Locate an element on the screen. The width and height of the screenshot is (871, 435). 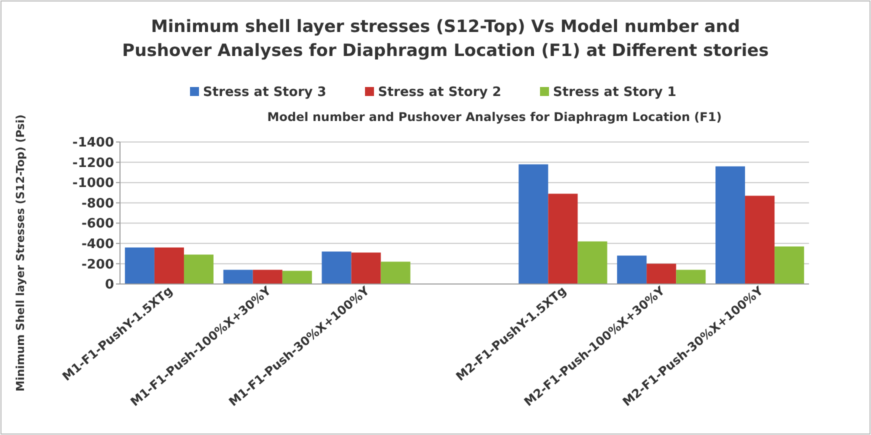
y-axis-title: Minimum Shell layer Stresses (S12-Top) (Psi) is located at coordinates (20, 253).